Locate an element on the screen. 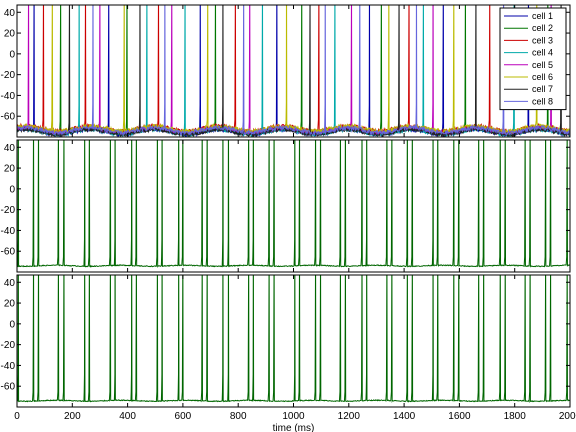 Image resolution: width=576 pixels, height=432 pixels. legend-label: cell 8 is located at coordinates (542, 101).